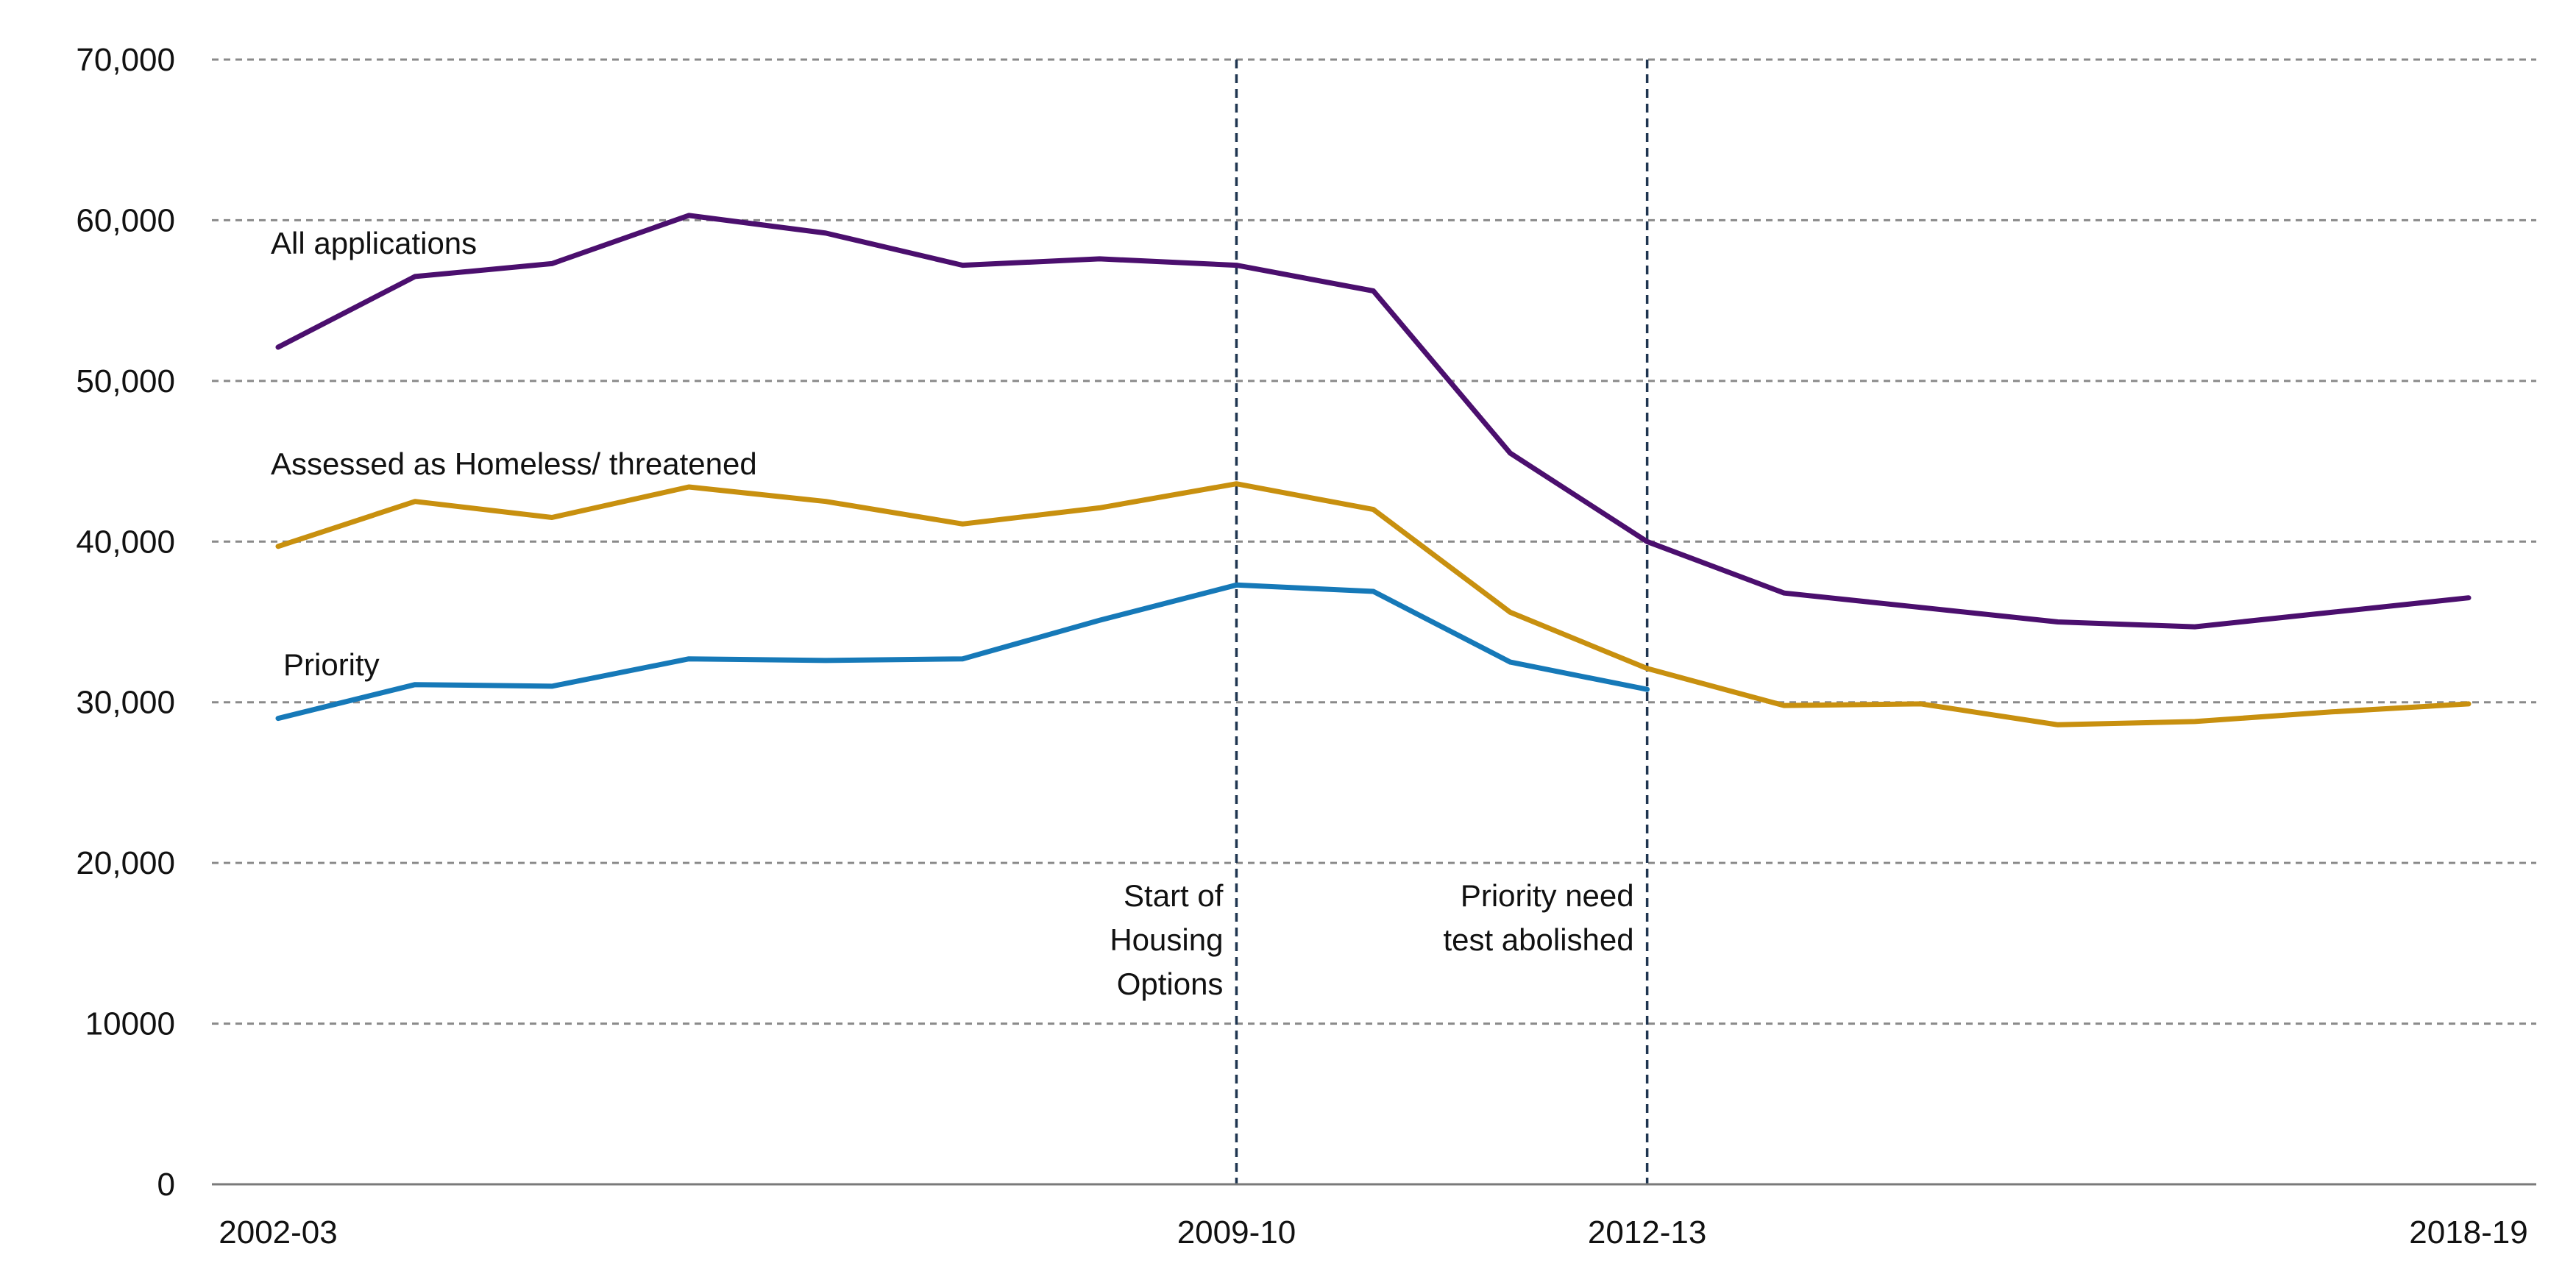  I want to click on x-tick-label: 2012-13, so click(1647, 1232).